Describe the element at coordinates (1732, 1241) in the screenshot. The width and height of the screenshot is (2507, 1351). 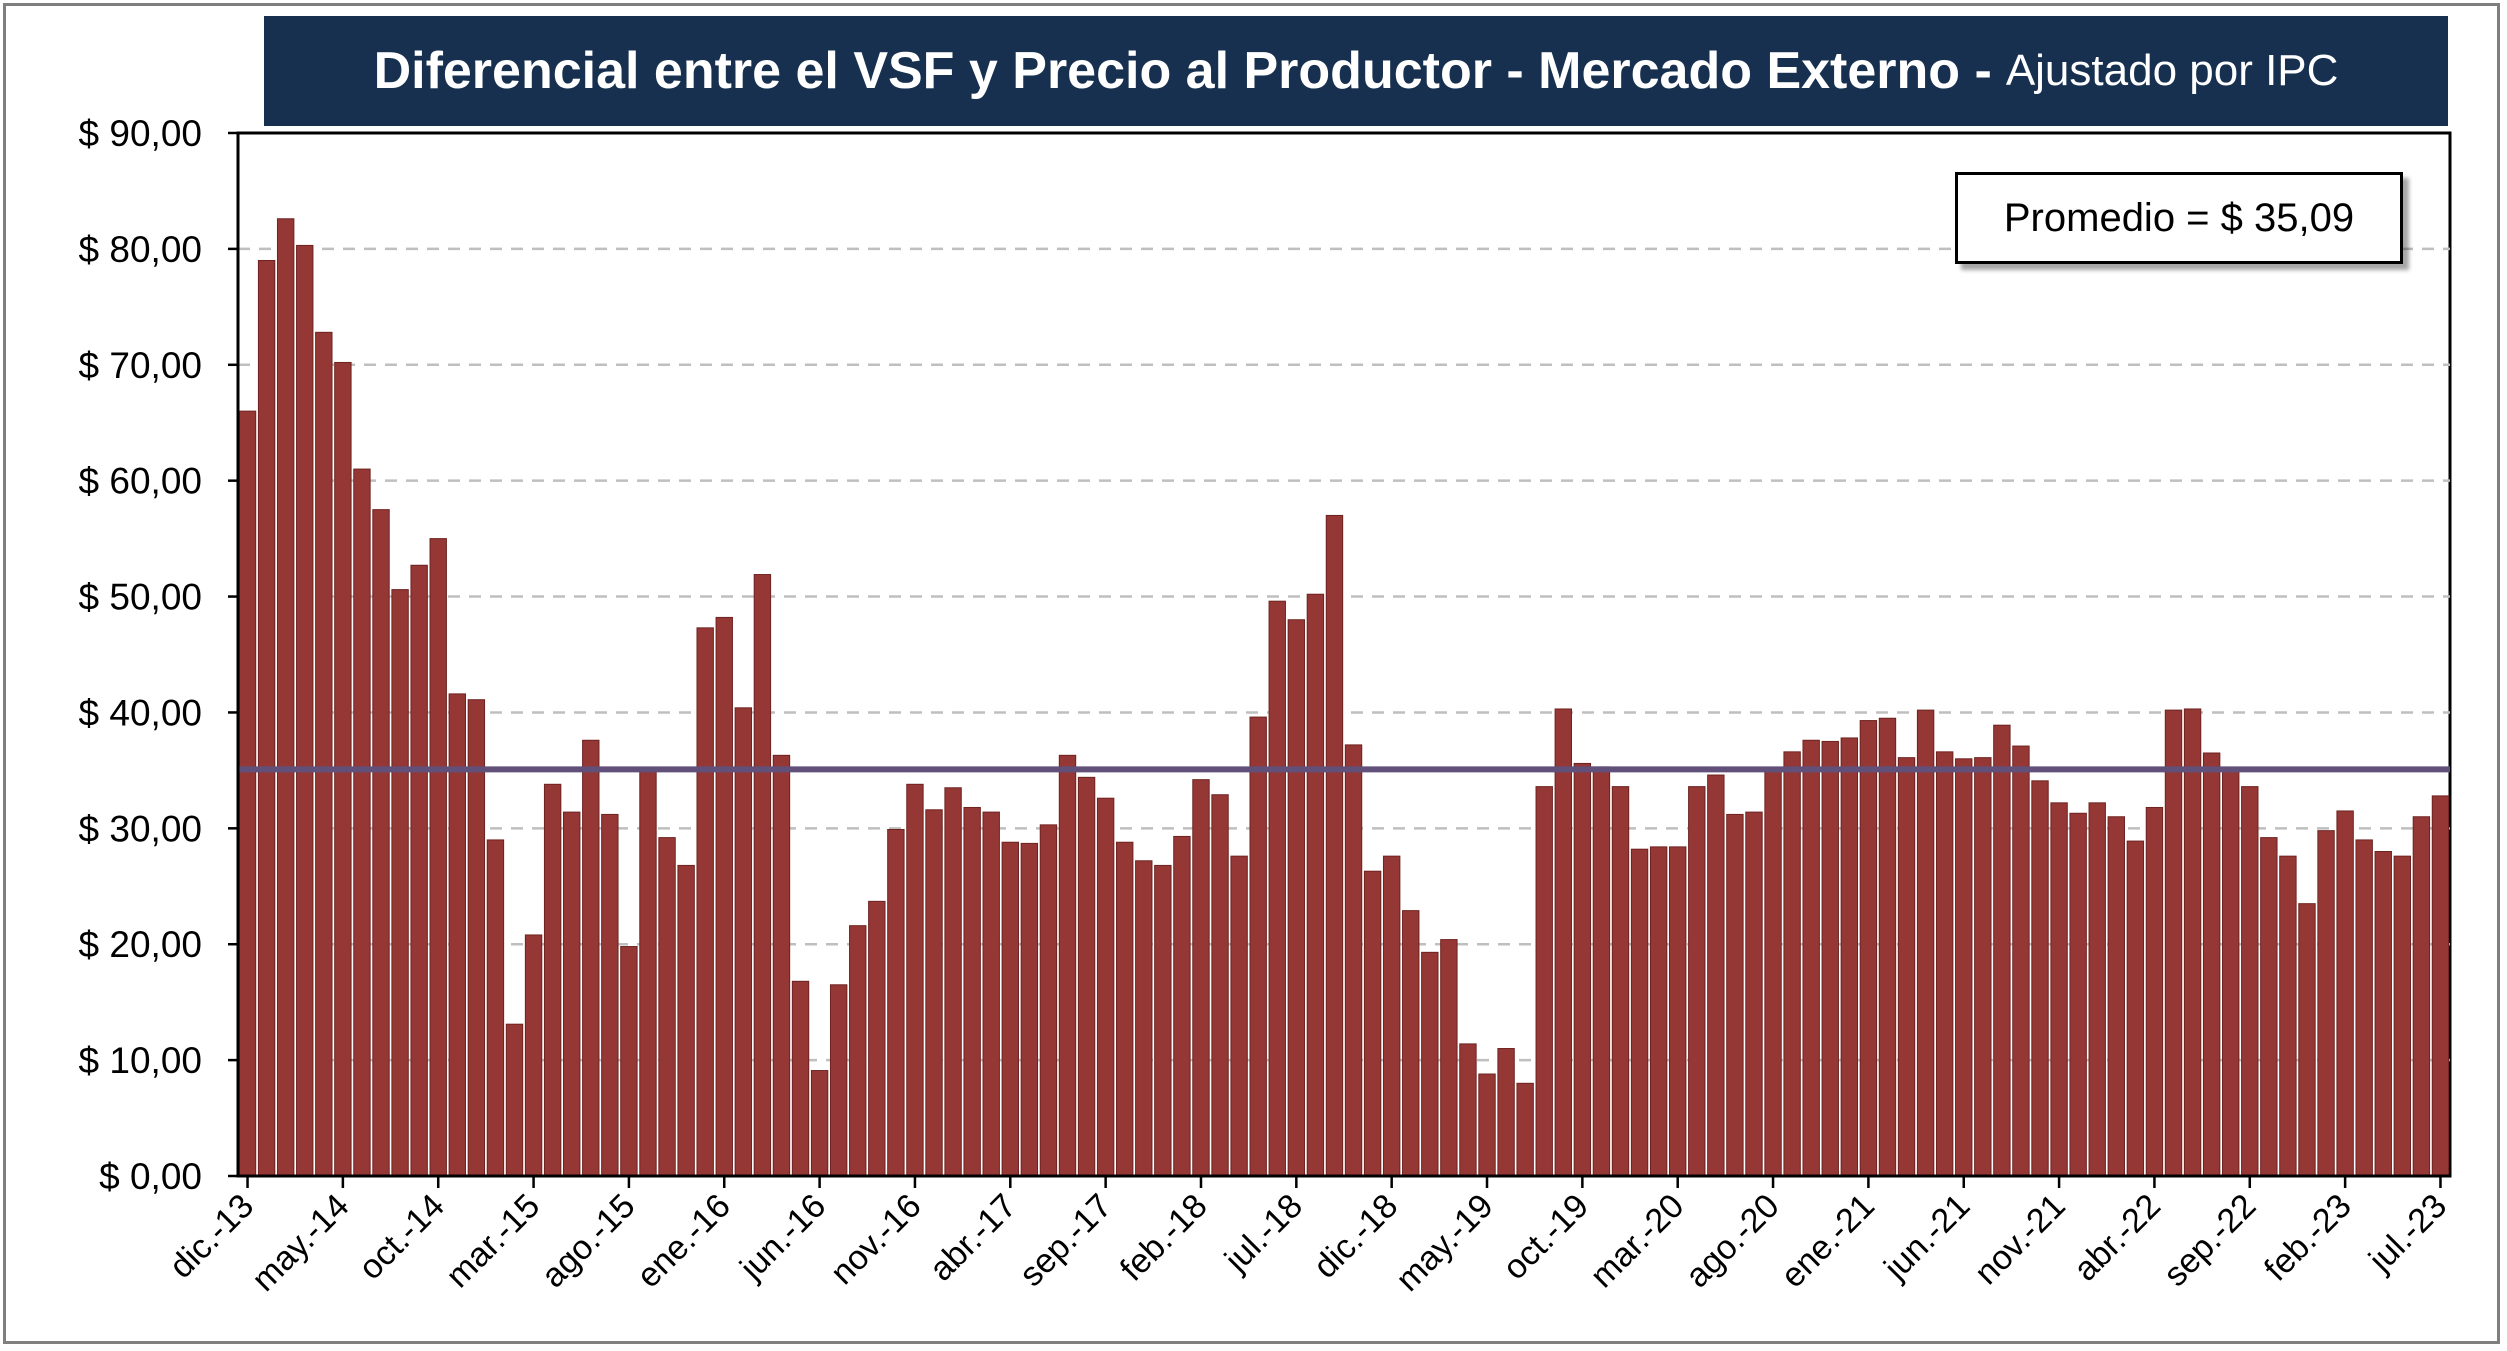
I see `x-tick-label: ago.-20` at that location.